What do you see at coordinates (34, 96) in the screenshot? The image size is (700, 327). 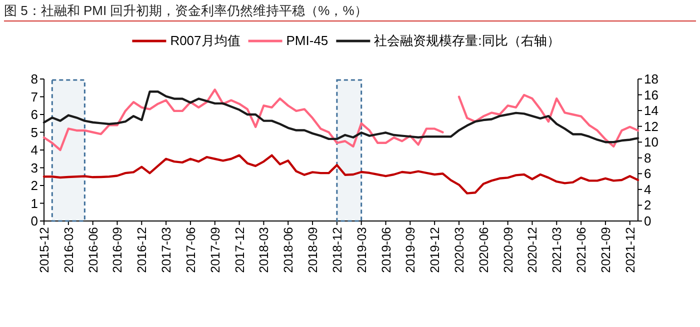 I see `y-tick-label: 7` at bounding box center [34, 96].